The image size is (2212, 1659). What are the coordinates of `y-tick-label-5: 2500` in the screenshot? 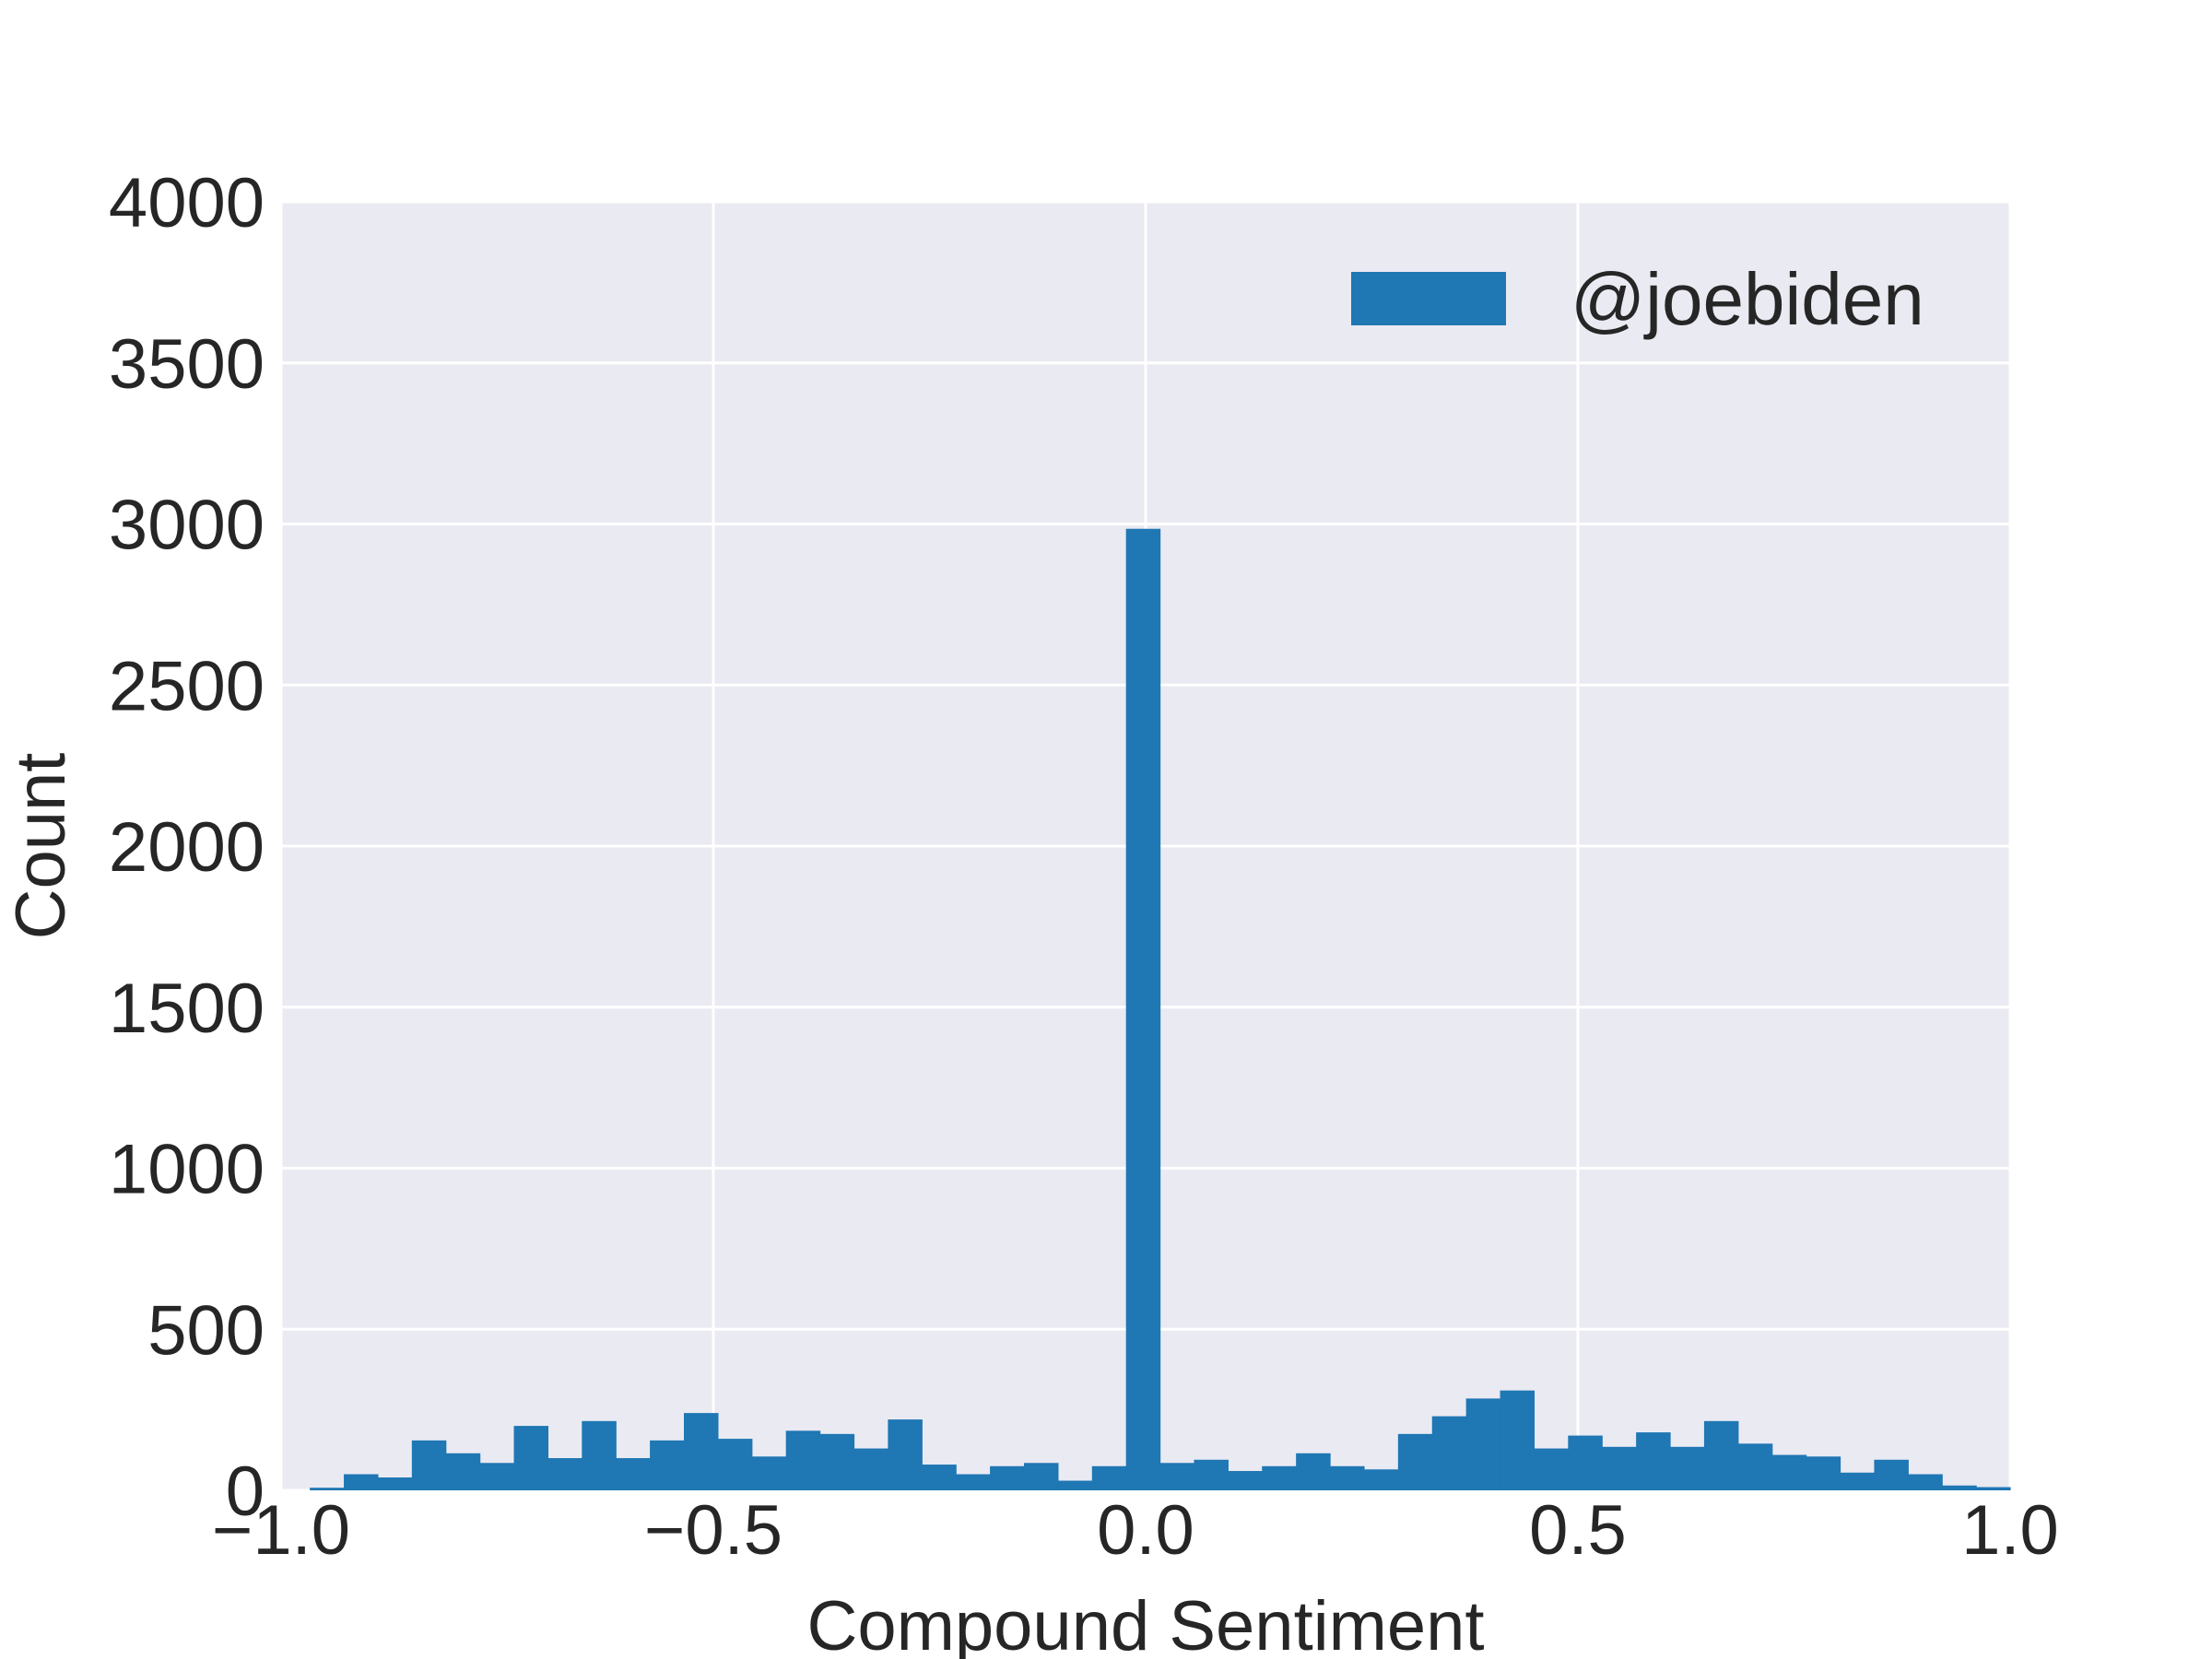 It's located at (187, 686).